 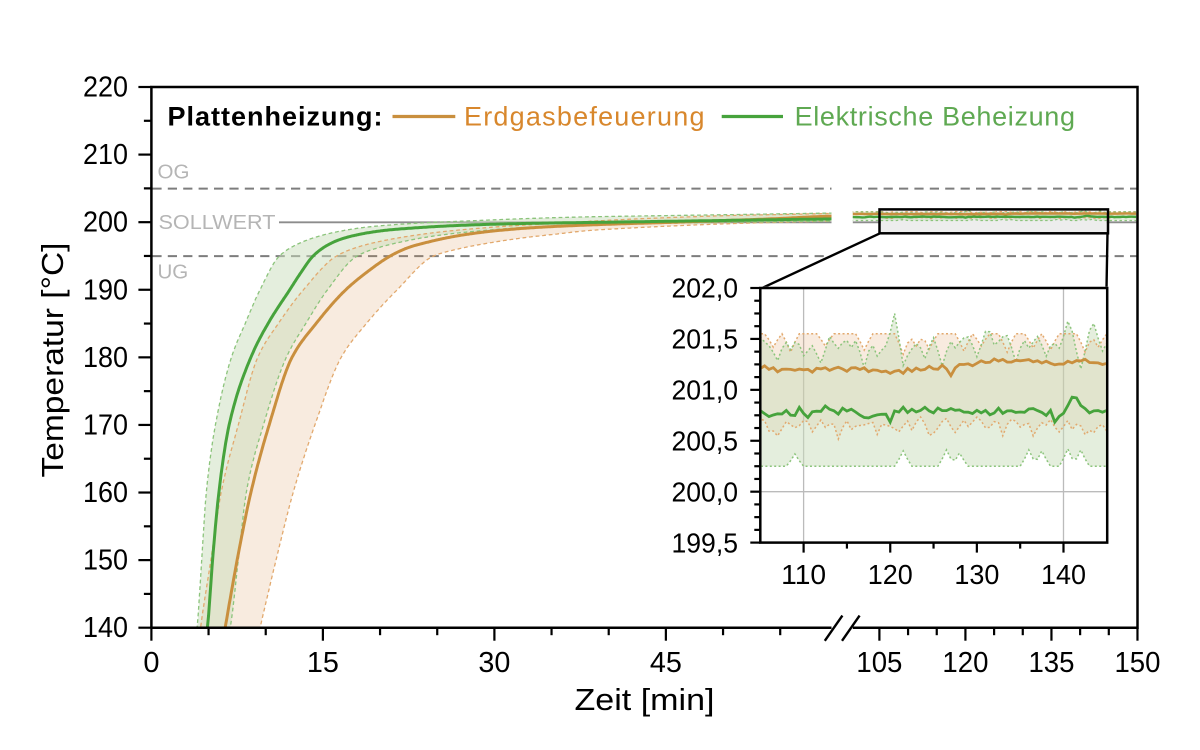 I want to click on svg-text: 30, so click(x=494, y=663).